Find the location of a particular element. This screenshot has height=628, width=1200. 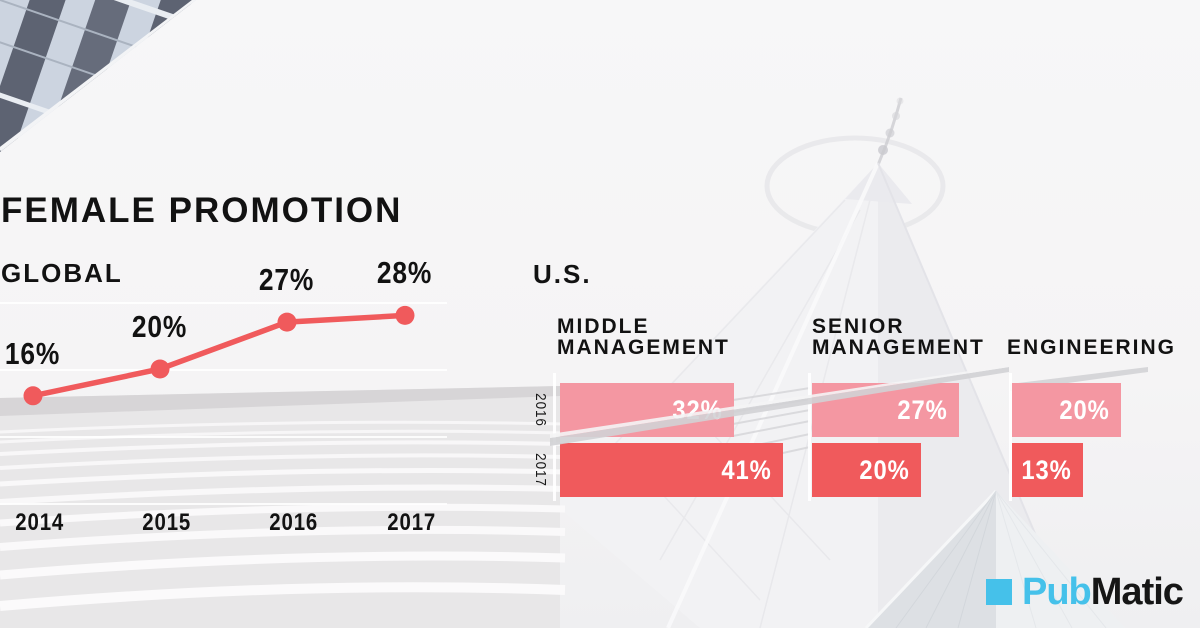

x-axis-label-2015: 2015 is located at coordinates (167, 522).